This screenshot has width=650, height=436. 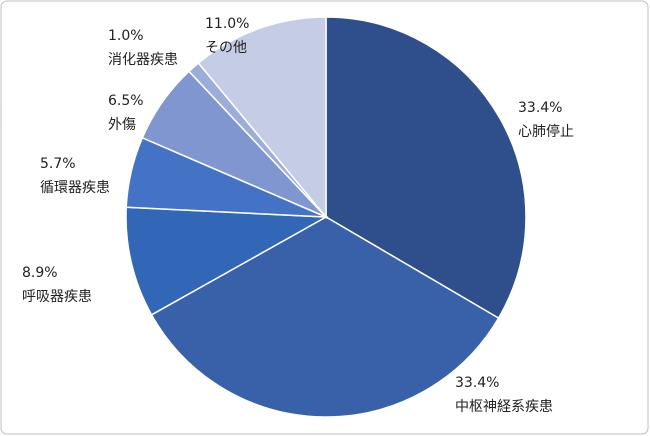 What do you see at coordinates (143, 60) in the screenshot?
I see `category-label: 消化器疾患` at bounding box center [143, 60].